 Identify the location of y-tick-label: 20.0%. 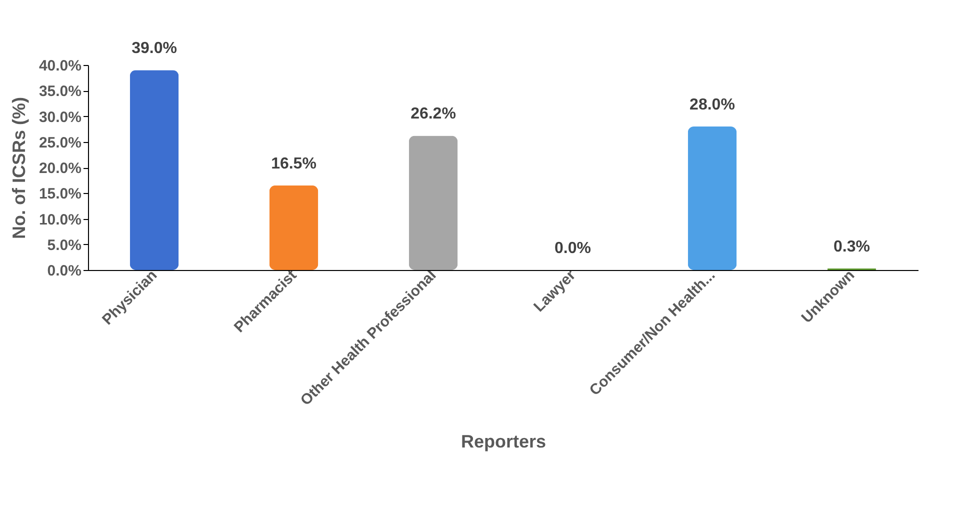
(60, 168).